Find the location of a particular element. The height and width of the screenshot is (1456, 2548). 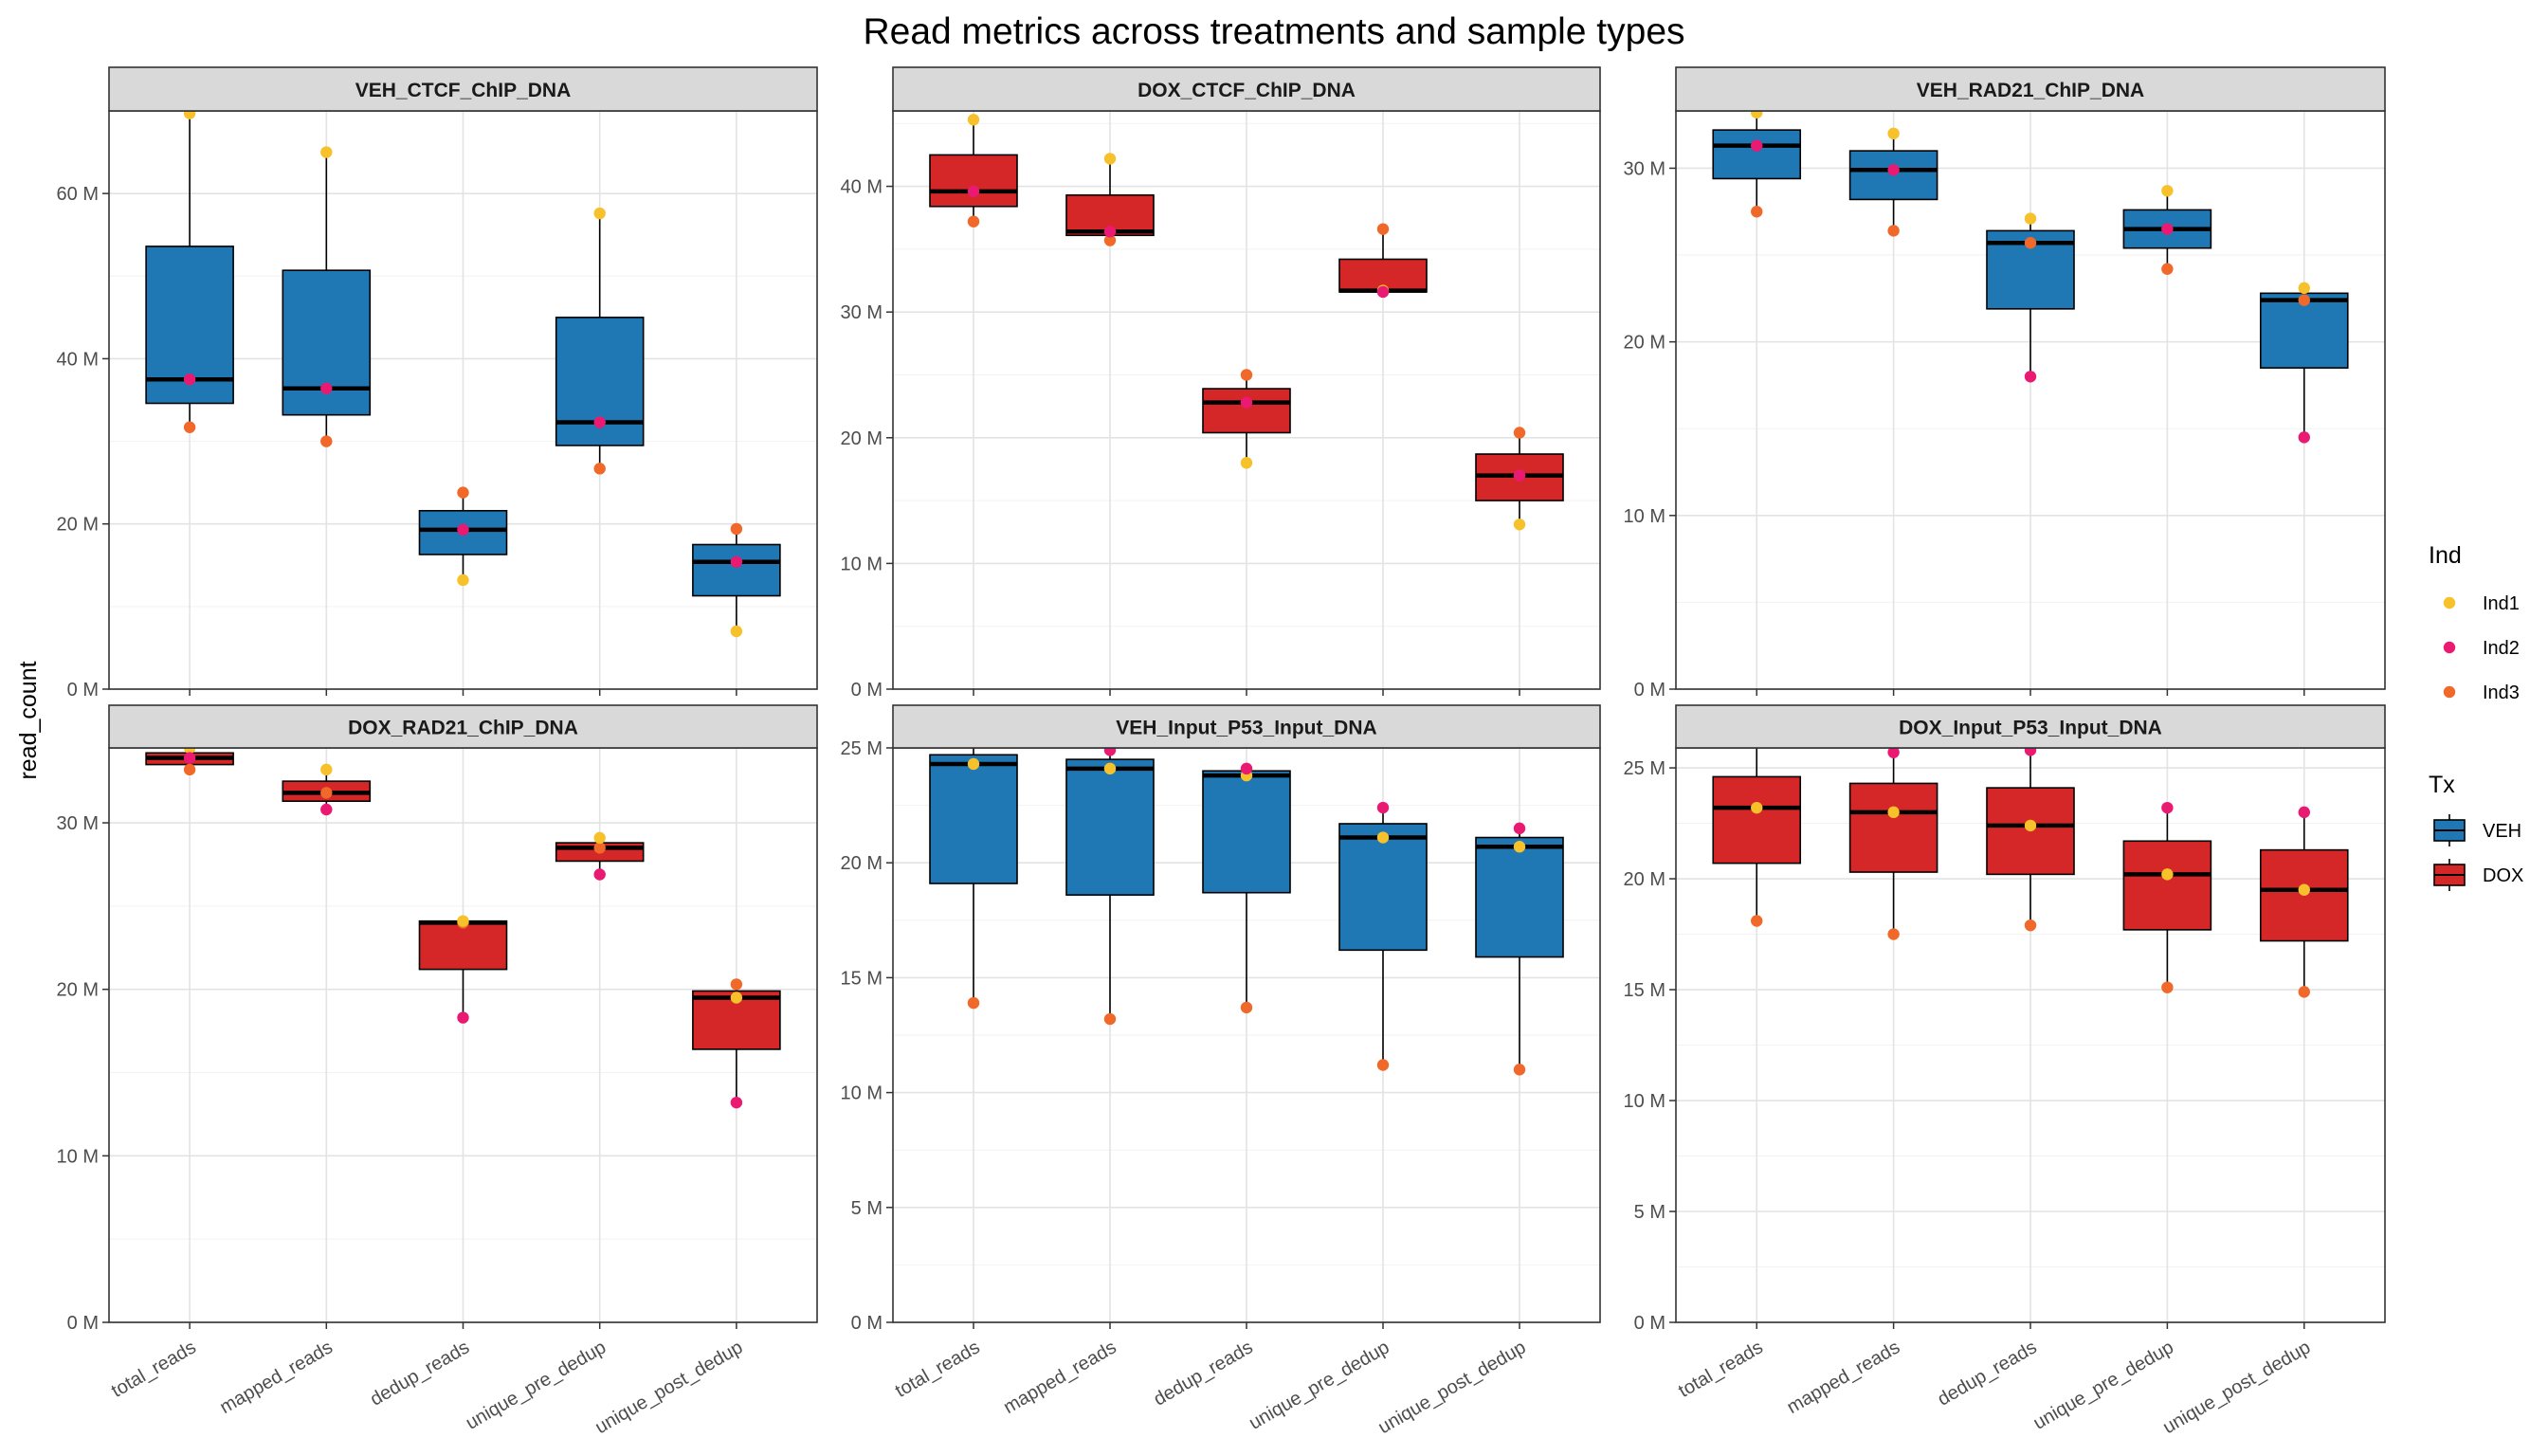

box-dedup_reads is located at coordinates (1246, 888).